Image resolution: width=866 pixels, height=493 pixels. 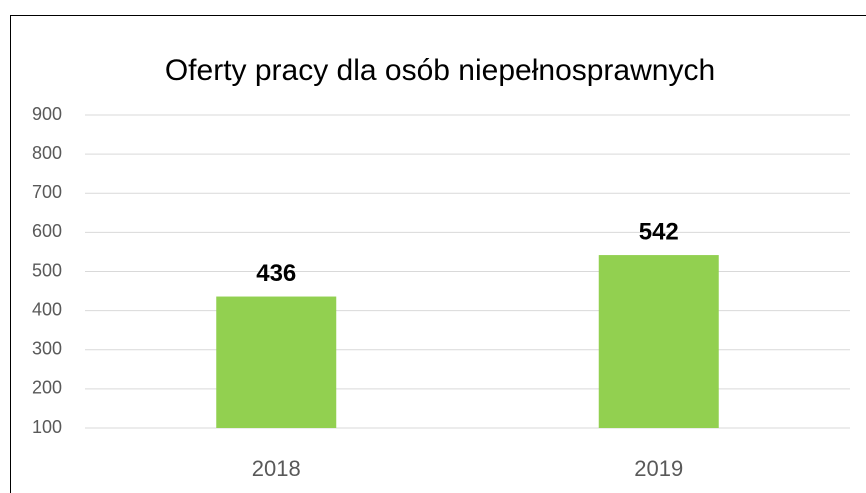 I want to click on x-tick-label: 2018, so click(x=276, y=468).